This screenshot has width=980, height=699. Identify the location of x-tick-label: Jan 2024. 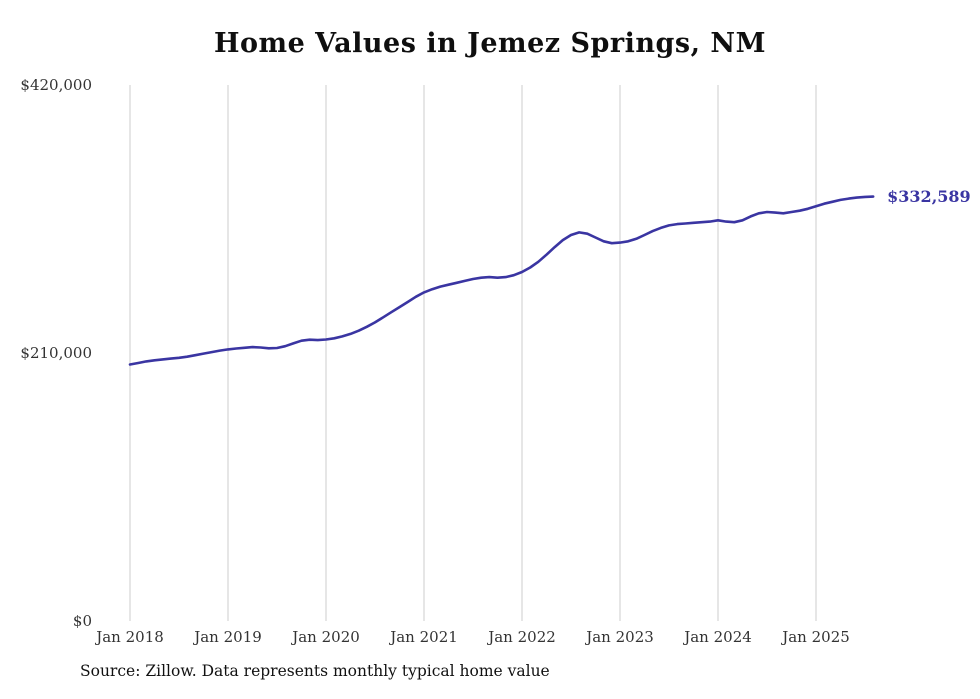
(718, 637).